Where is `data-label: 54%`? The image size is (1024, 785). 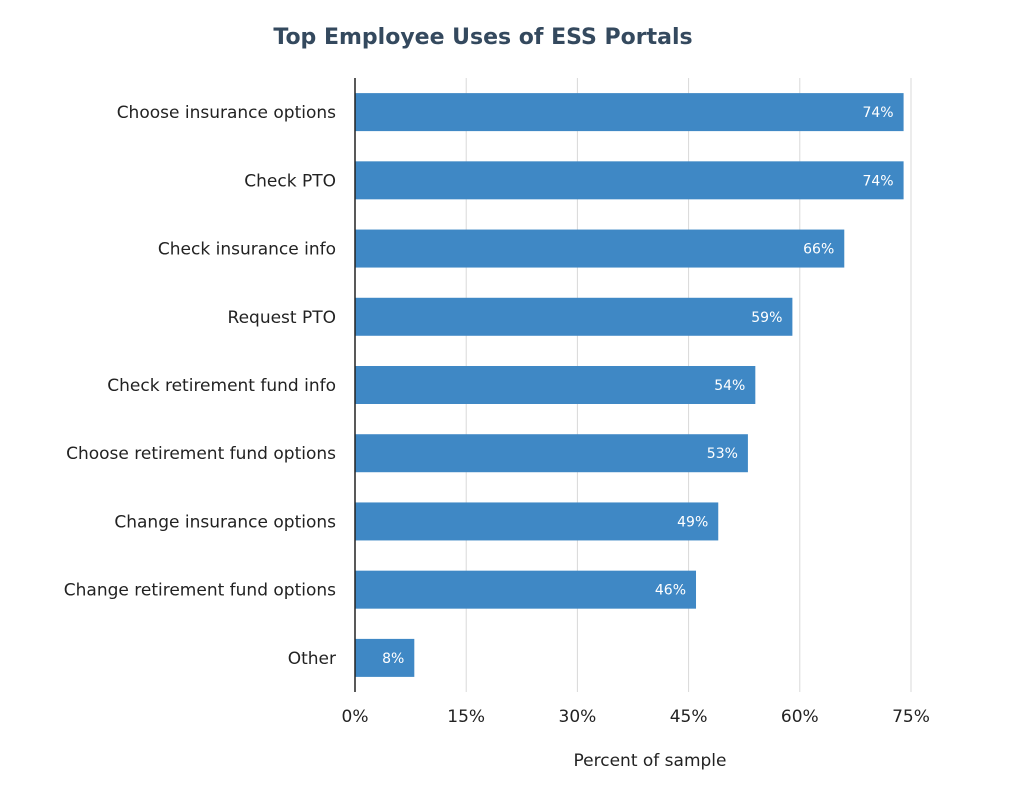
data-label: 54% is located at coordinates (729, 386).